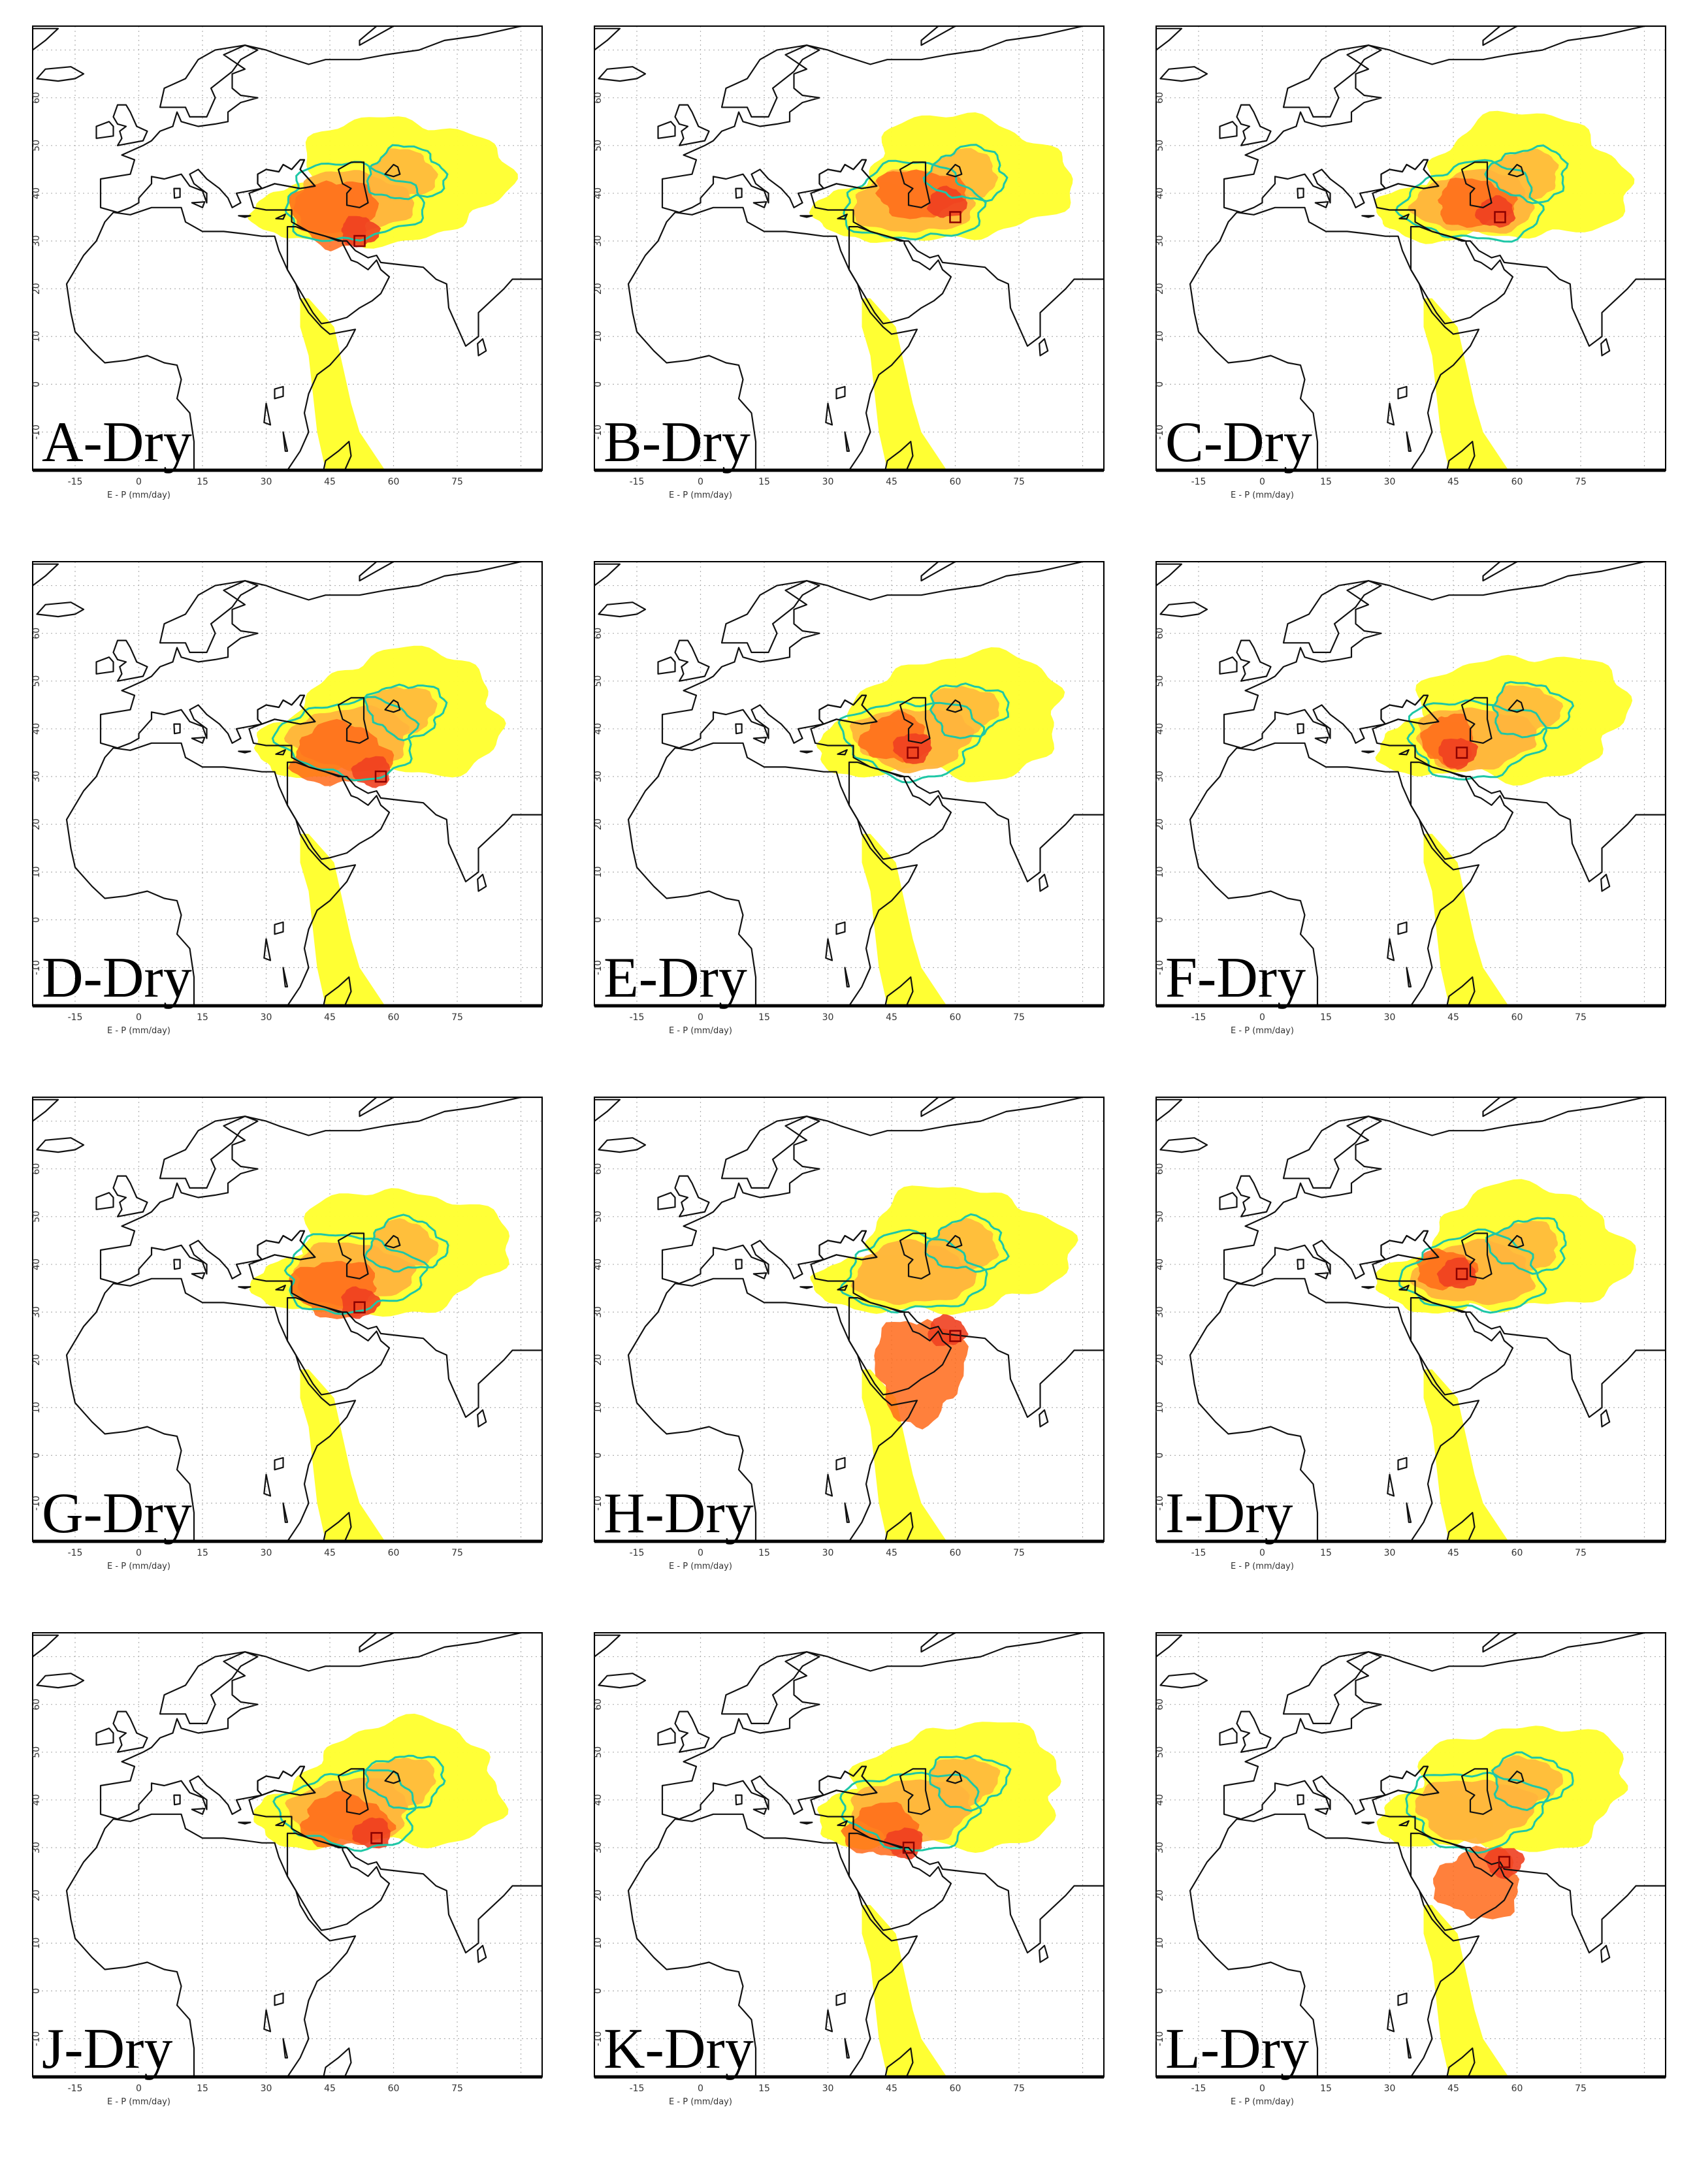 This screenshot has height=2184, width=1695. What do you see at coordinates (130, 1196) in the screenshot?
I see `coastline-gb` at bounding box center [130, 1196].